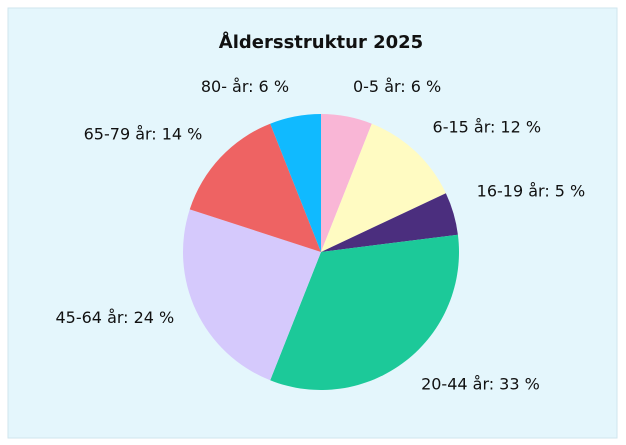  I want to click on slice-category: 6-15 år:, so click(464, 126).